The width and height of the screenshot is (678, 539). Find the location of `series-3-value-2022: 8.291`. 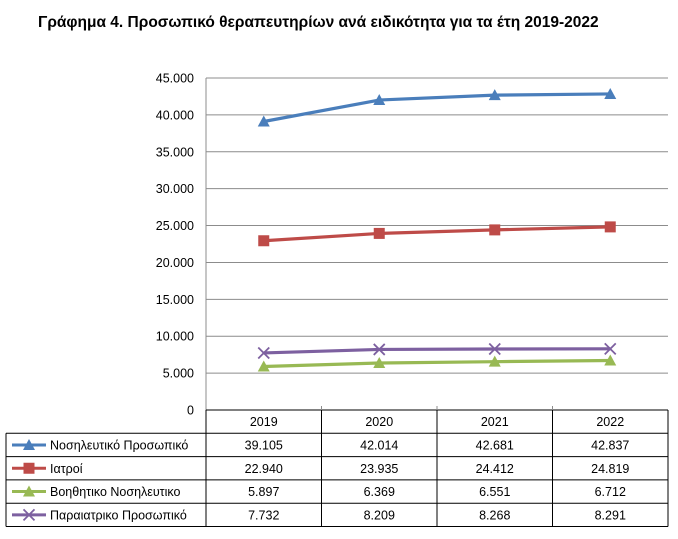

series-3-value-2022: 8.291 is located at coordinates (610, 515).